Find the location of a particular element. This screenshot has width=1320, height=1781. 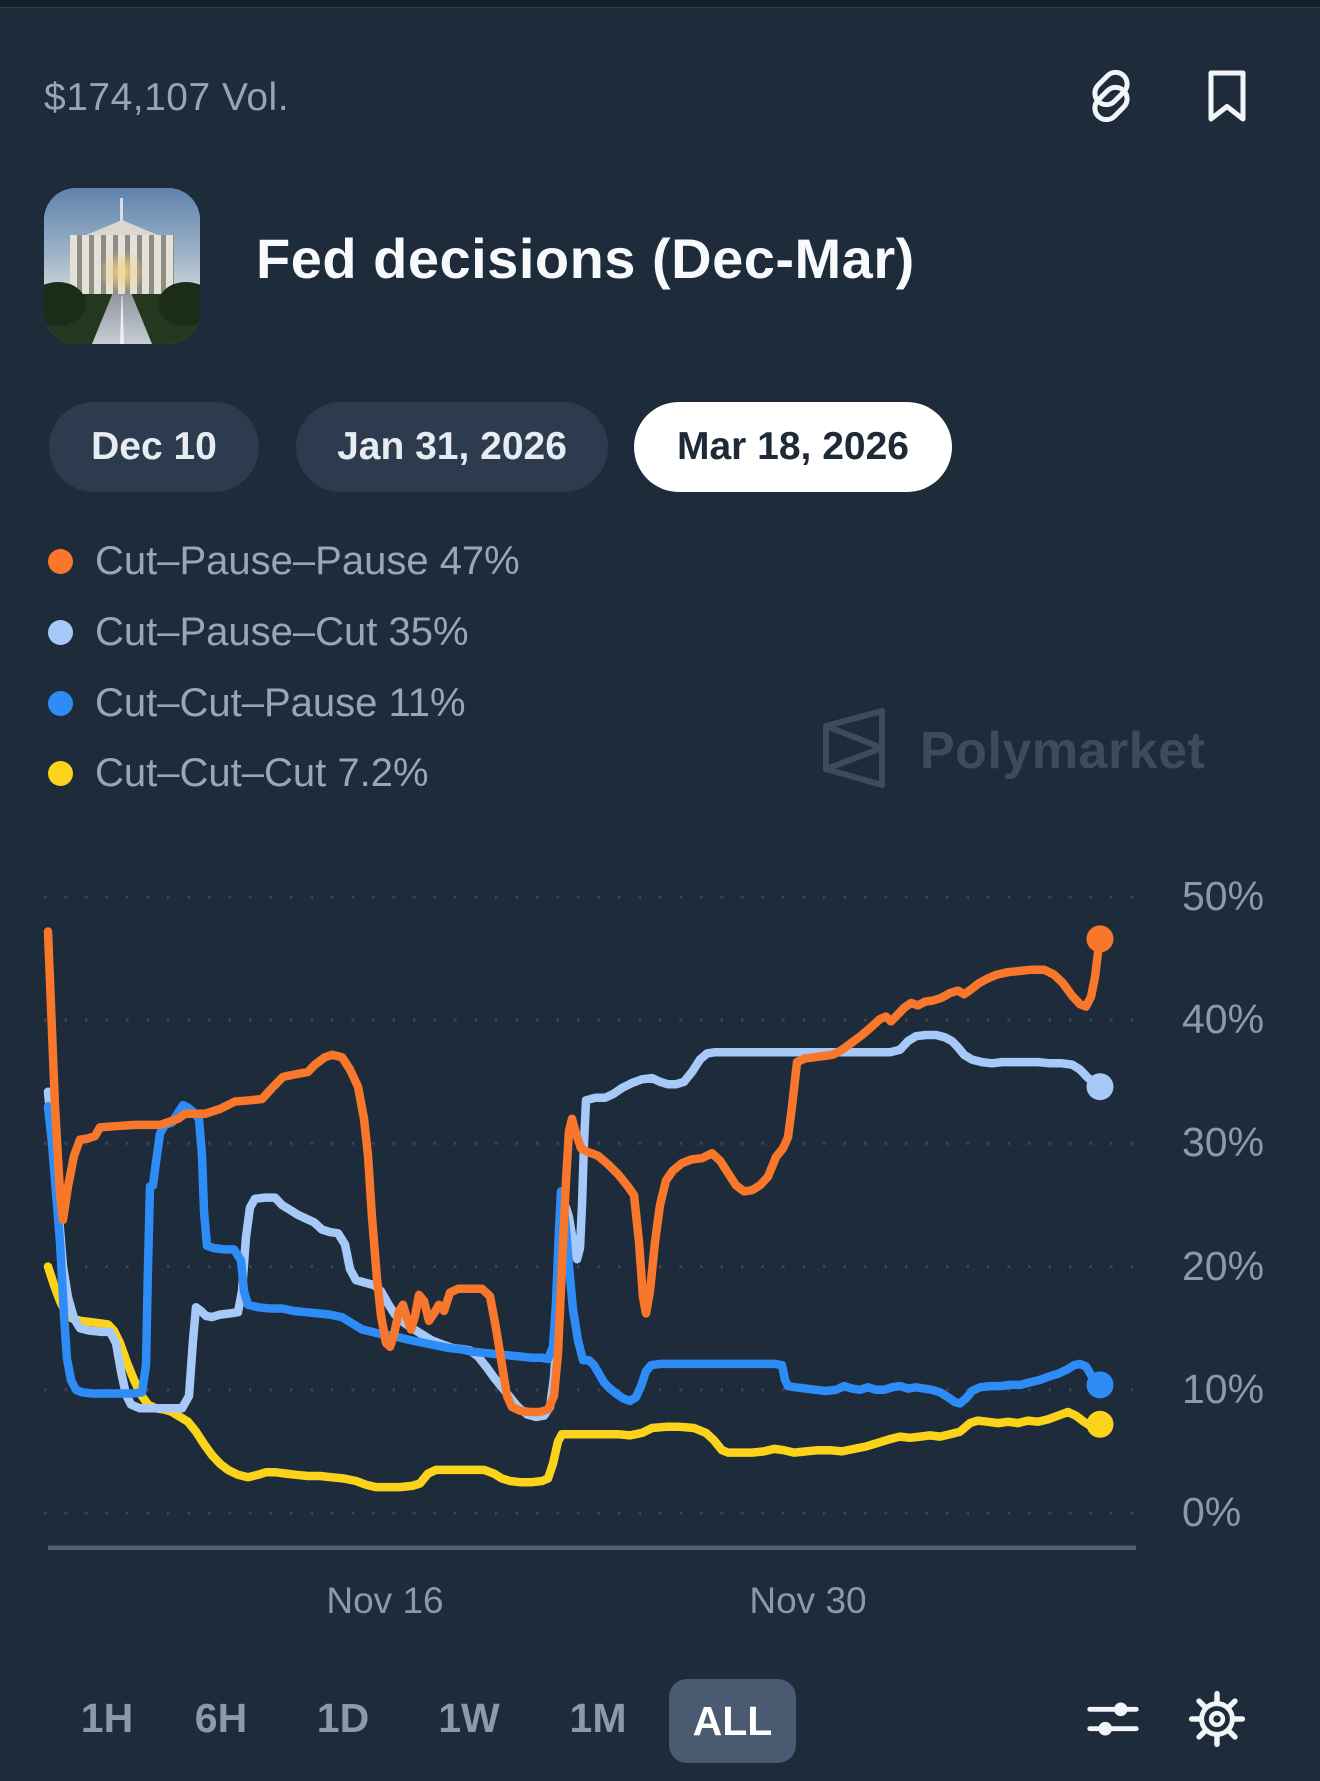

copy-link-button is located at coordinates (1111, 97).